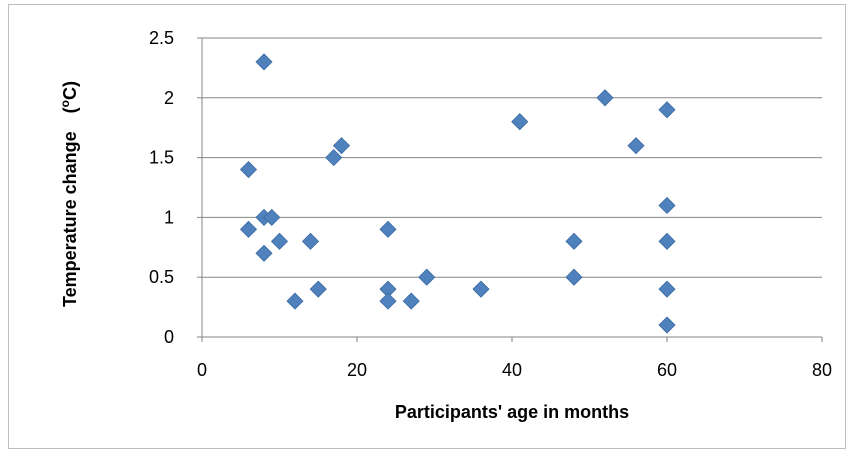  Describe the element at coordinates (202, 370) in the screenshot. I see `x-tick-label-0: 0` at that location.